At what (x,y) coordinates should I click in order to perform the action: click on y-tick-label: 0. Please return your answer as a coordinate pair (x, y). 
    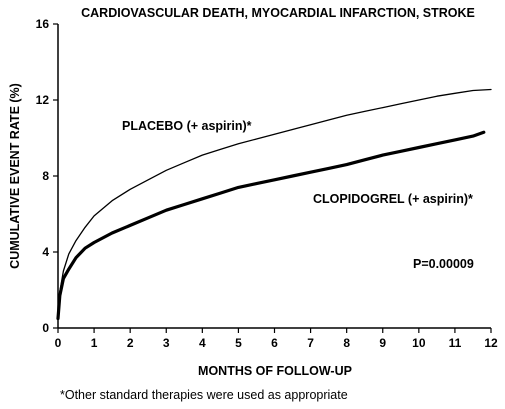
    Looking at the image, I should click on (45, 328).